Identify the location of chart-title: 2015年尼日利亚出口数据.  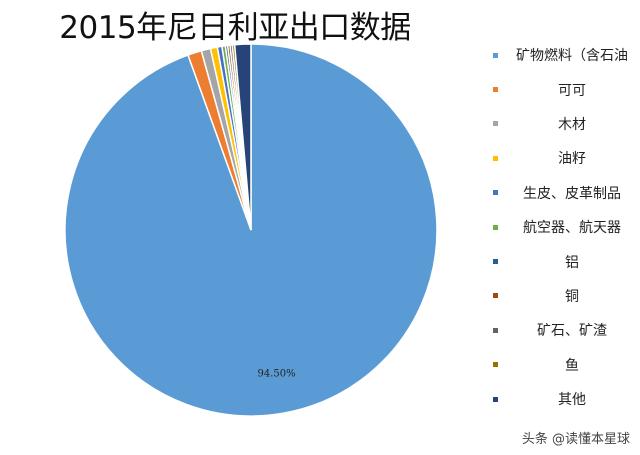
(235, 28).